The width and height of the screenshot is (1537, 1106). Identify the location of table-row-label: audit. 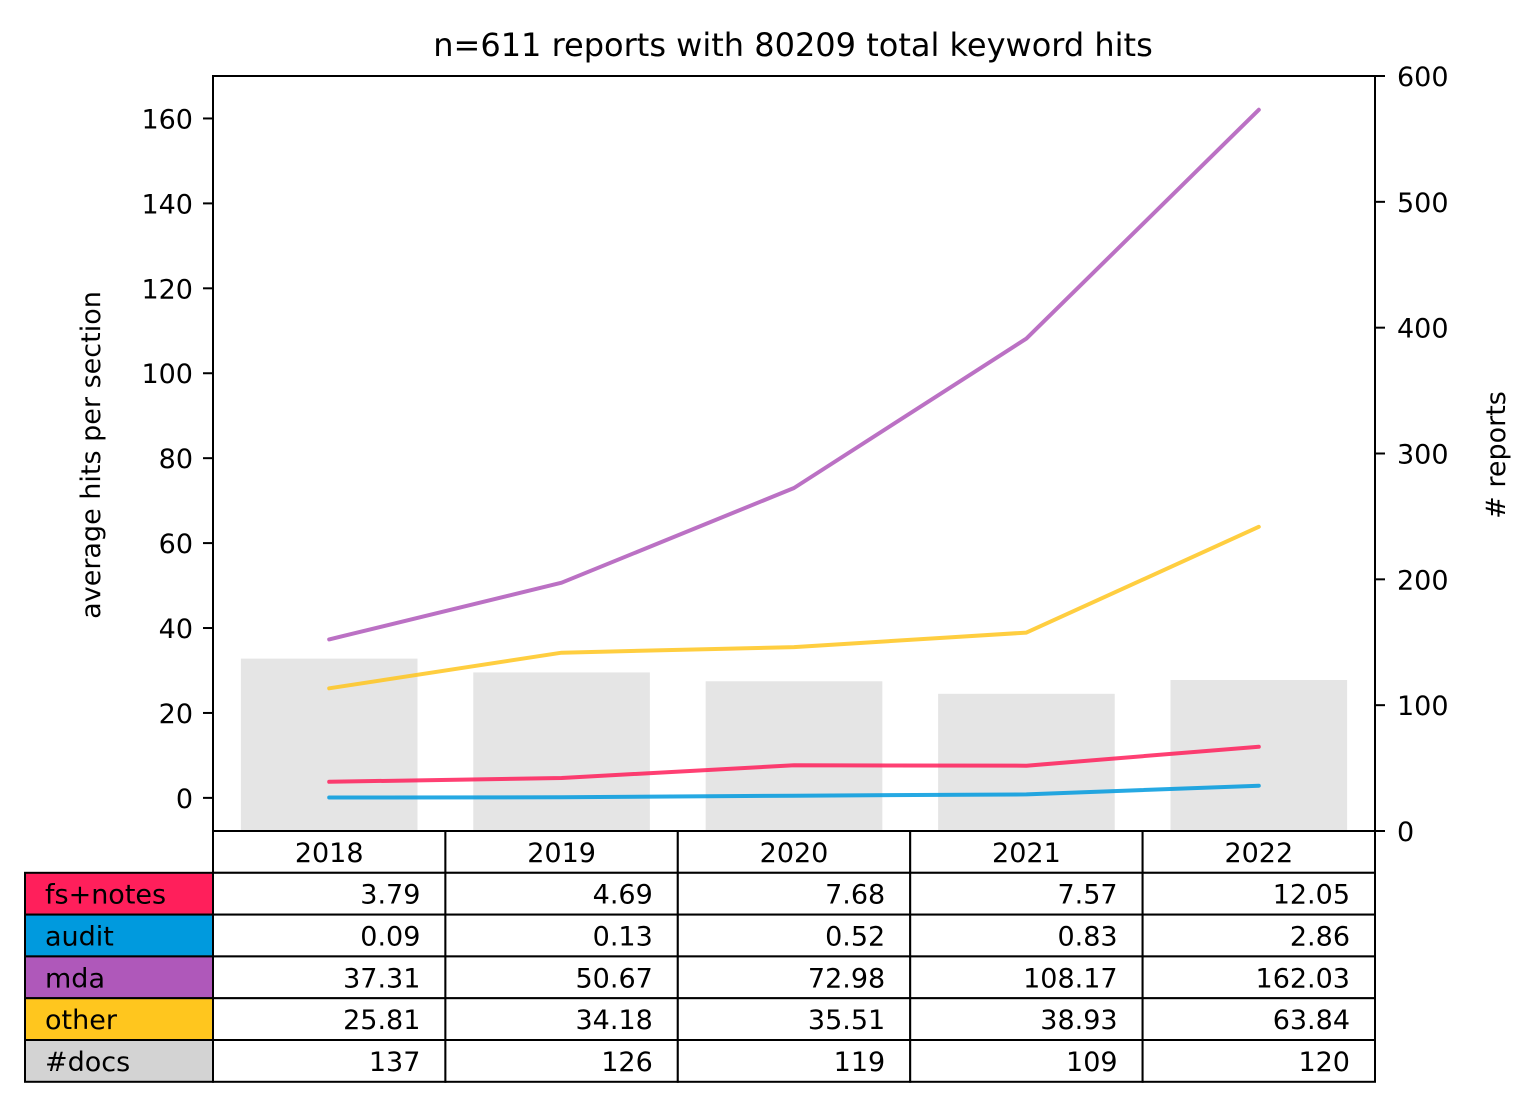
(79, 937).